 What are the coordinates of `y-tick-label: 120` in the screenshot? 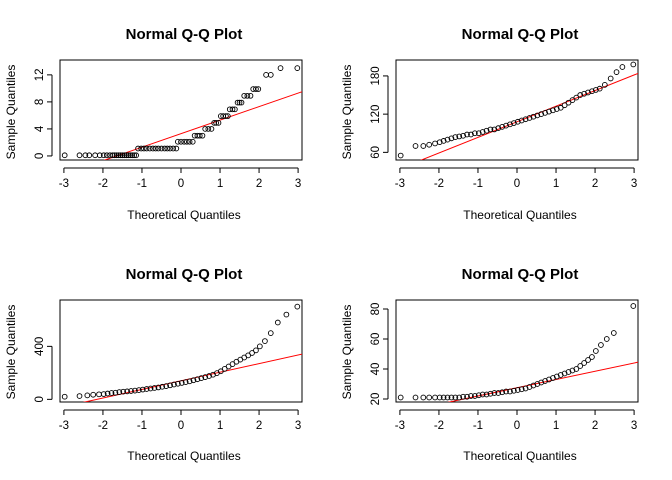 It's located at (376, 114).